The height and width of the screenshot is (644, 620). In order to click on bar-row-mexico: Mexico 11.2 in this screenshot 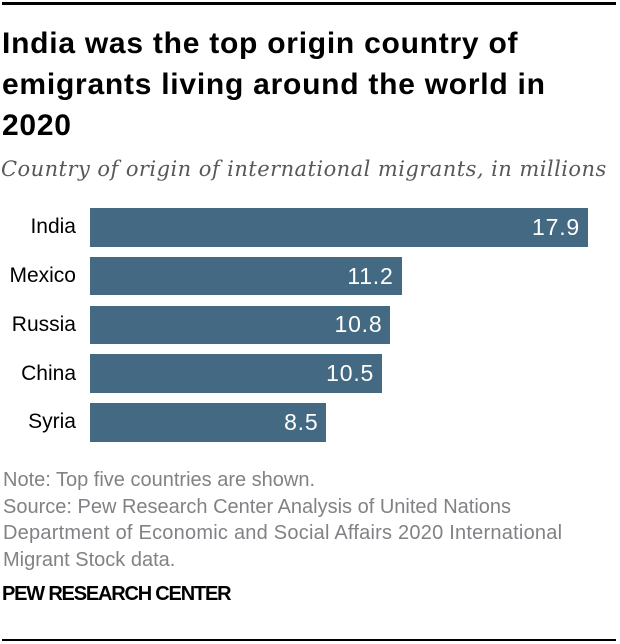, I will do `click(310, 276)`.